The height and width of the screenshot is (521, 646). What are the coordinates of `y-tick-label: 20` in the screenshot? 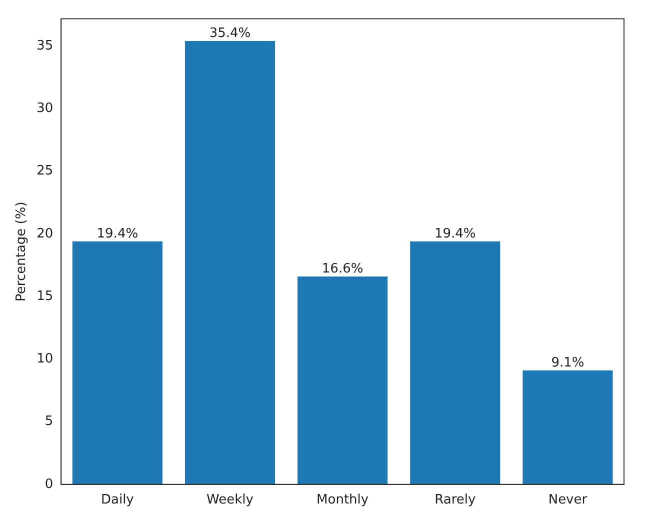 It's located at (45, 234).